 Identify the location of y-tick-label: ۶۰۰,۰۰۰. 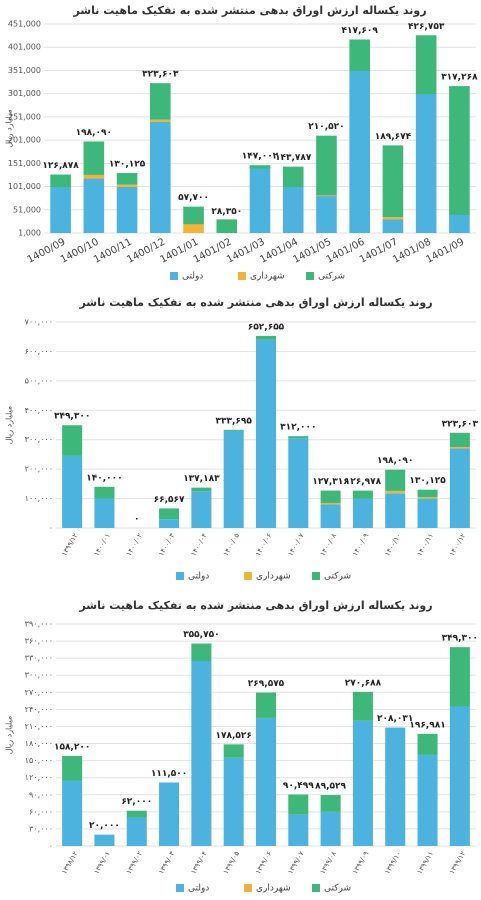
(39, 351).